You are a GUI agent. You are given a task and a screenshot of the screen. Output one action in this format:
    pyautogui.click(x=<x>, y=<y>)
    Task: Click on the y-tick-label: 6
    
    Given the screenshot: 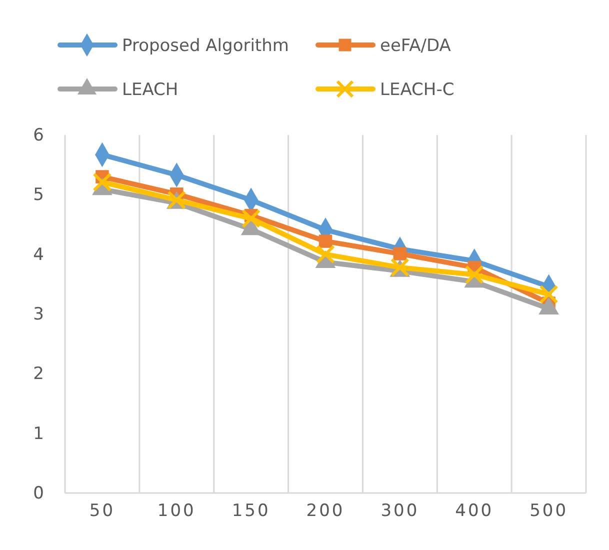 What is the action you would take?
    pyautogui.click(x=38, y=135)
    